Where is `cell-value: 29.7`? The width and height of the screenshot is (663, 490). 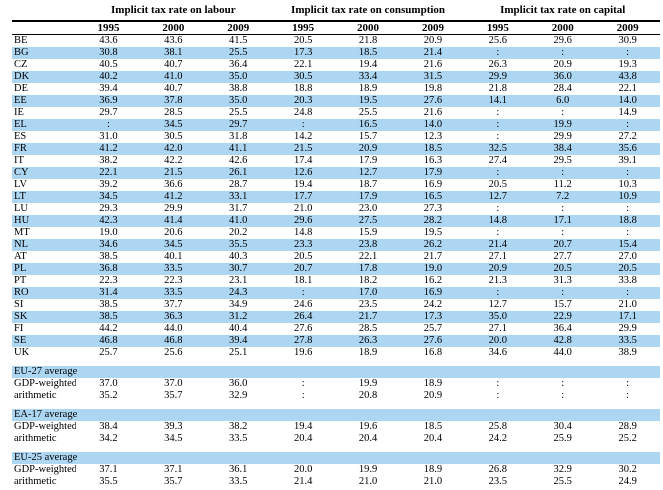 cell-value: 29.7 is located at coordinates (108, 112).